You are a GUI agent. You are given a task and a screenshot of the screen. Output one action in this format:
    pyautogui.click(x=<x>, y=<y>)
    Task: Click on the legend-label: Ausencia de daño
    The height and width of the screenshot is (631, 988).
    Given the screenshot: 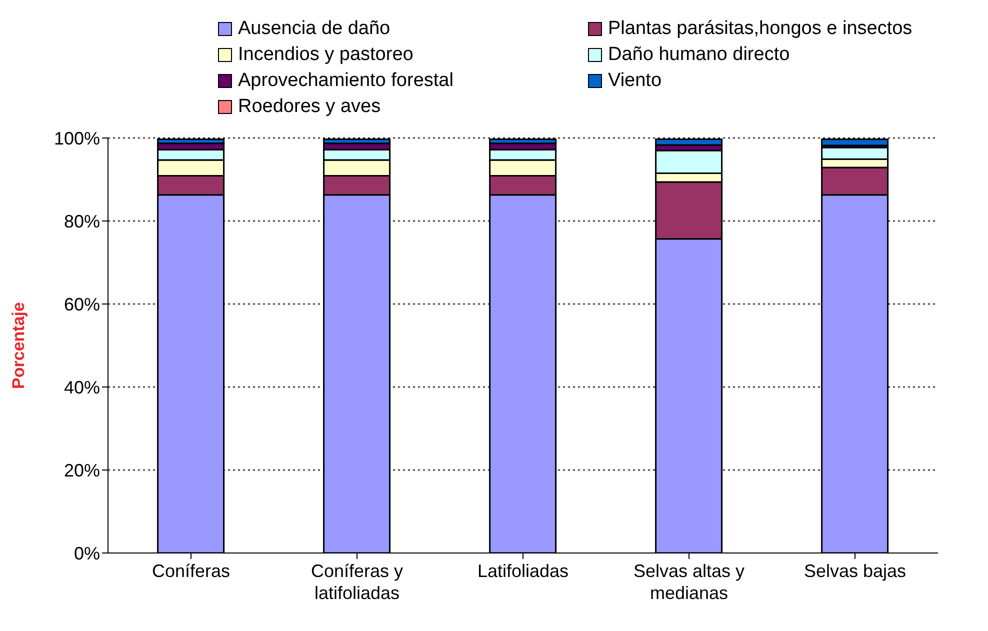 What is the action you would take?
    pyautogui.click(x=314, y=29)
    